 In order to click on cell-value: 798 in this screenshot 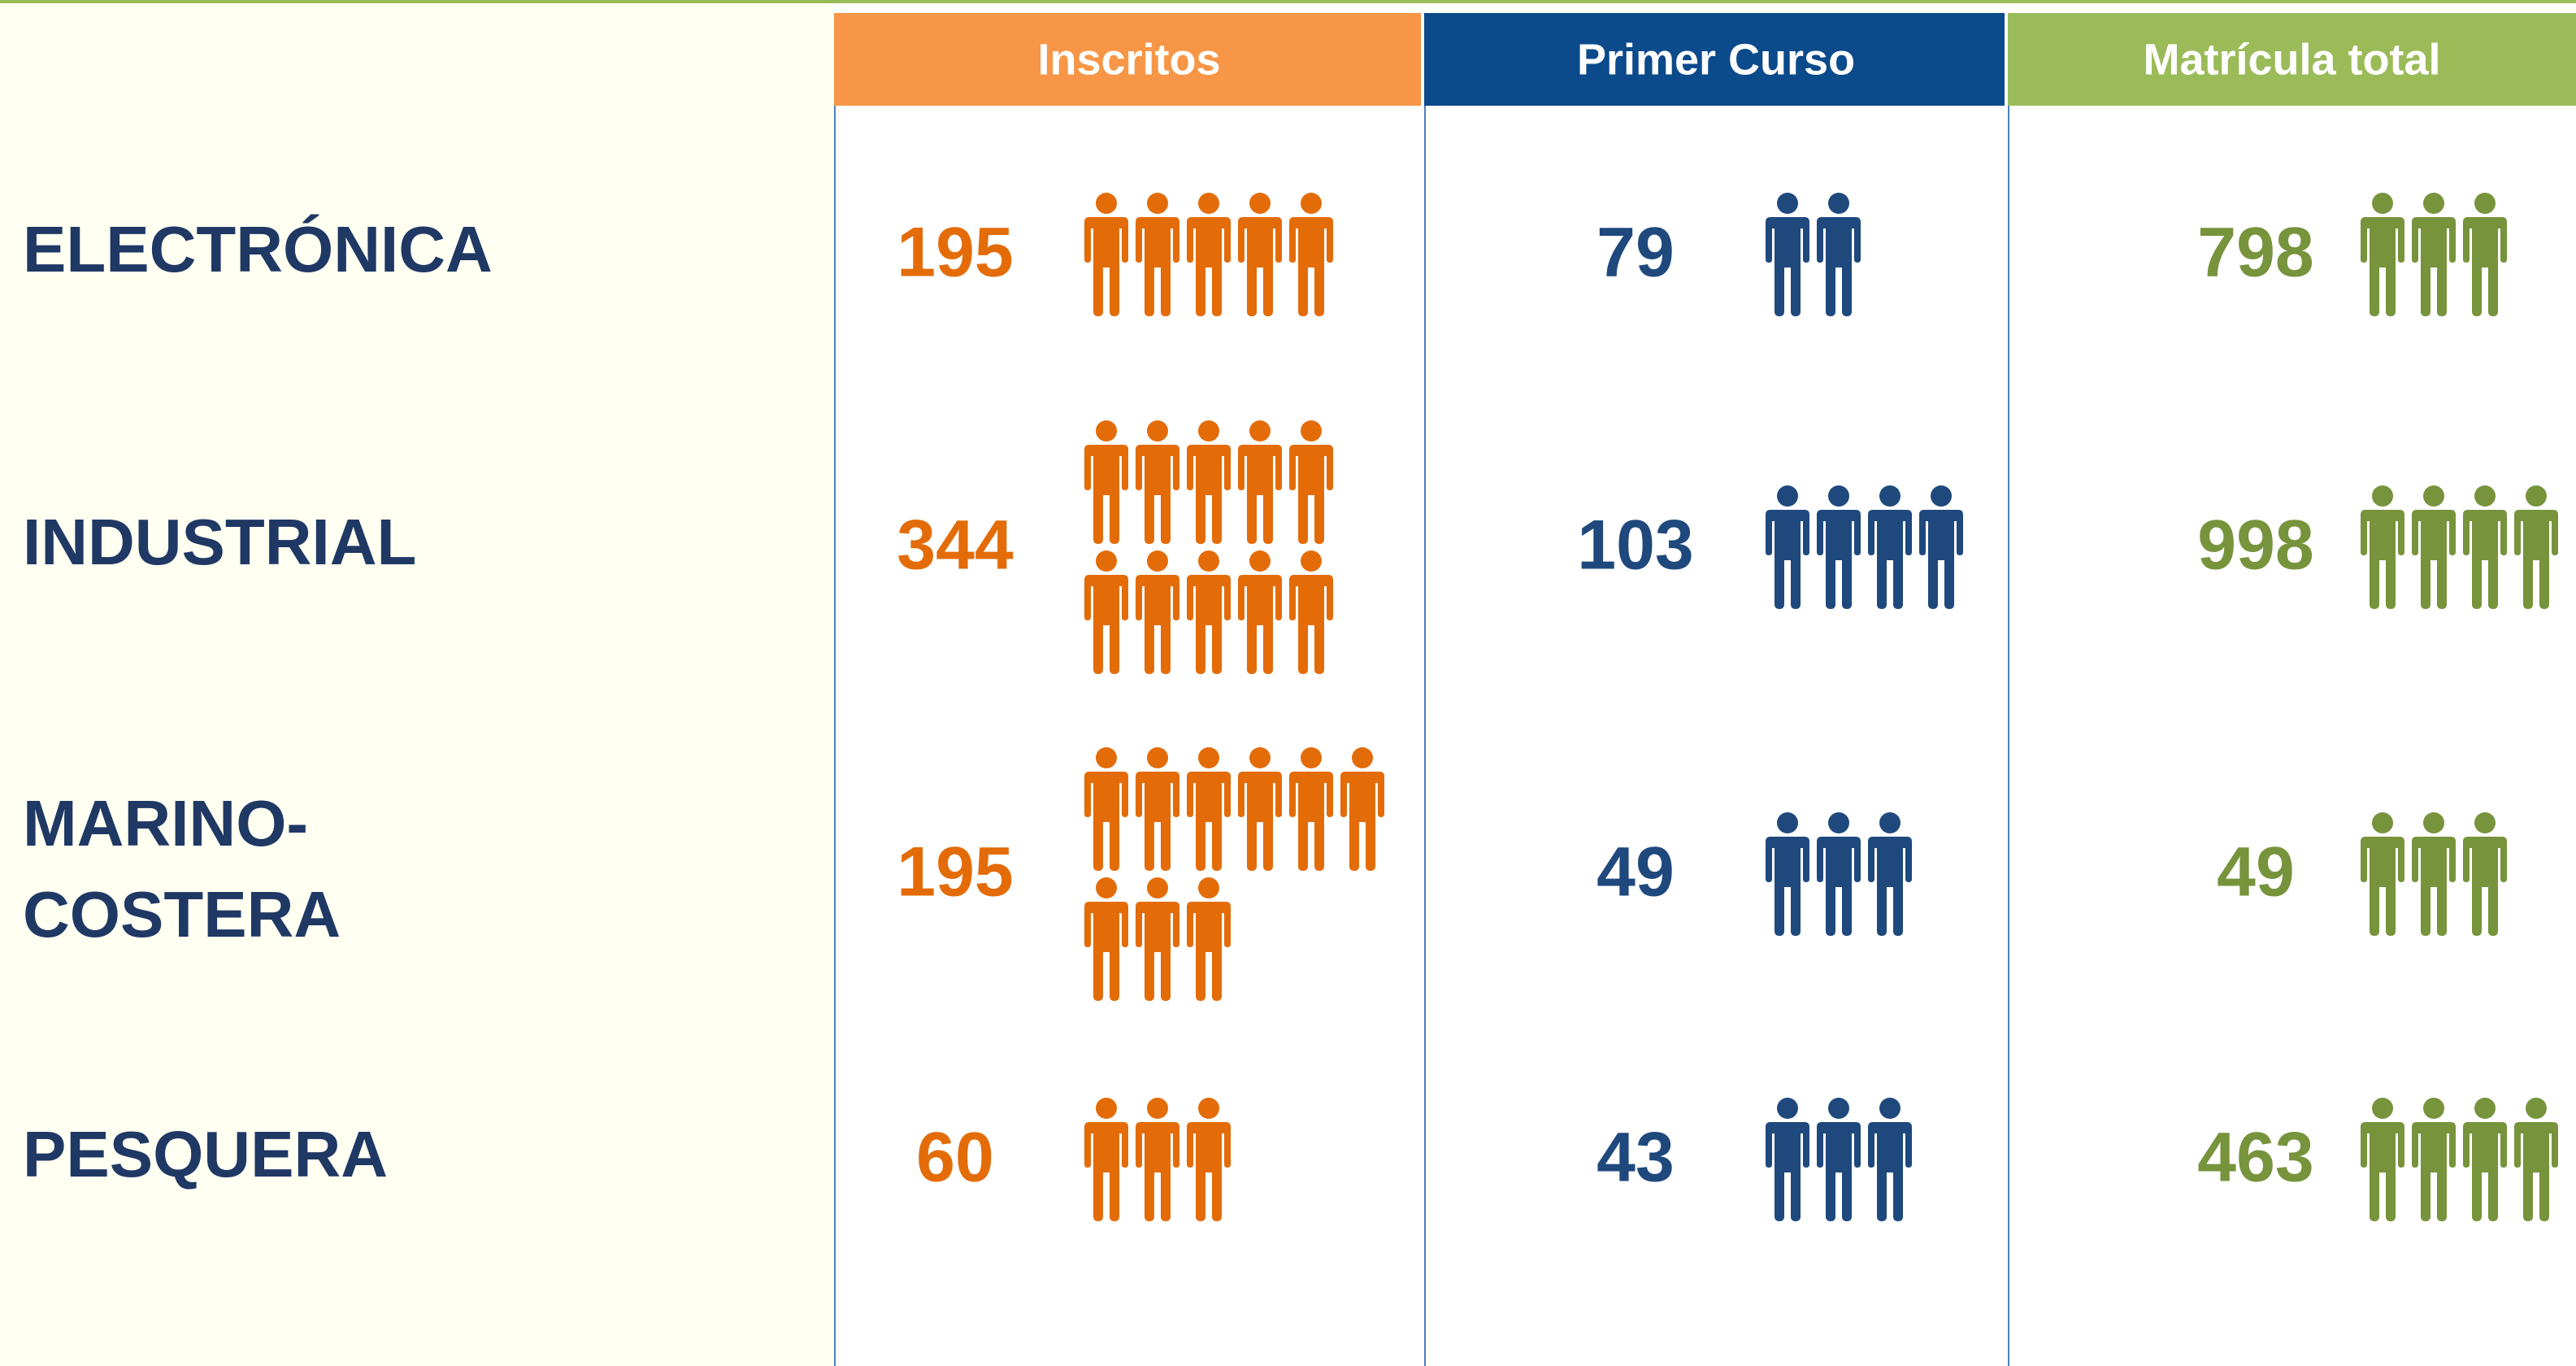, I will do `click(2255, 253)`.